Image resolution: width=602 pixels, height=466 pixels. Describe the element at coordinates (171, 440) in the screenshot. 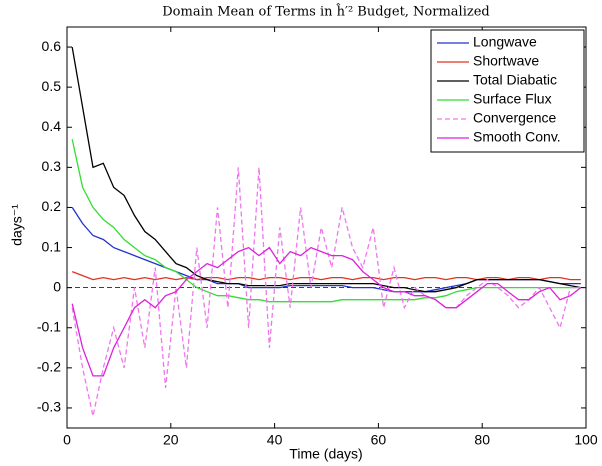

I see `x-tick-label: 20` at that location.